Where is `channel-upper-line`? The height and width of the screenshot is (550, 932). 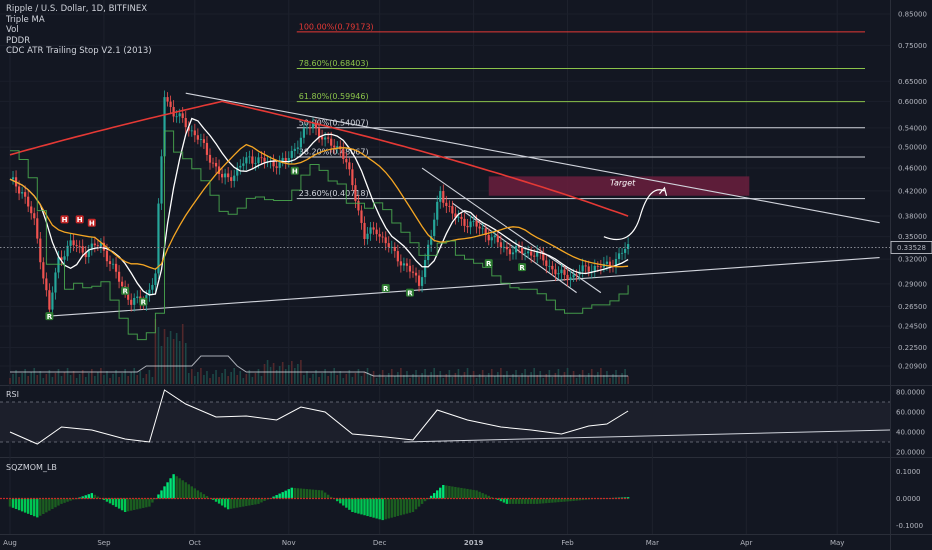
channel-upper-line is located at coordinates (511, 230).